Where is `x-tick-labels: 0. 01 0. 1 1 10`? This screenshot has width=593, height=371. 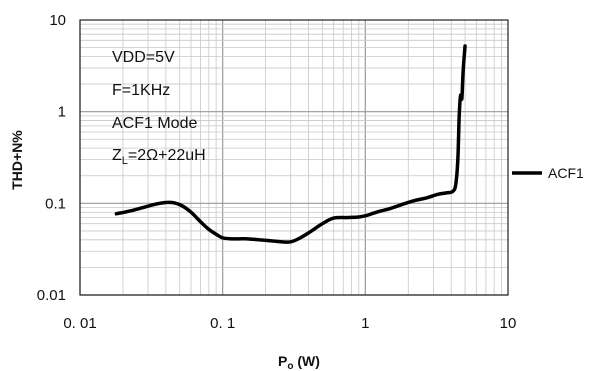
x-tick-labels: 0. 01 0. 1 1 10 is located at coordinates (289, 323).